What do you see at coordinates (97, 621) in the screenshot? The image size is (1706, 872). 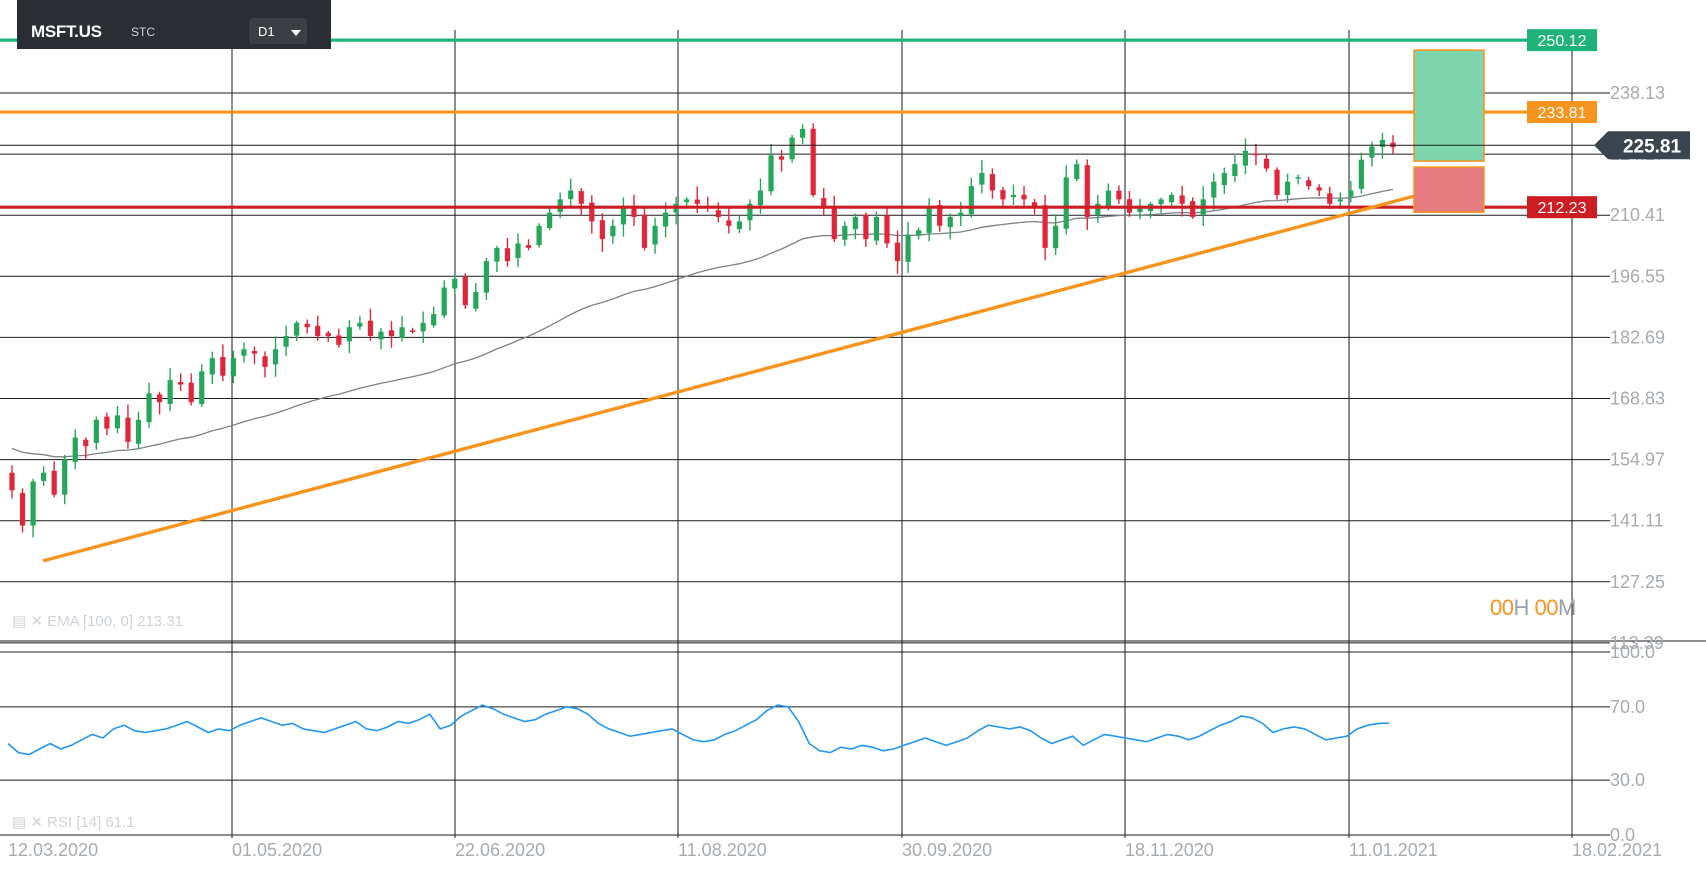 I see `ema-indicator-label: ▤ ✕ EMA [100, 0] 213.31` at bounding box center [97, 621].